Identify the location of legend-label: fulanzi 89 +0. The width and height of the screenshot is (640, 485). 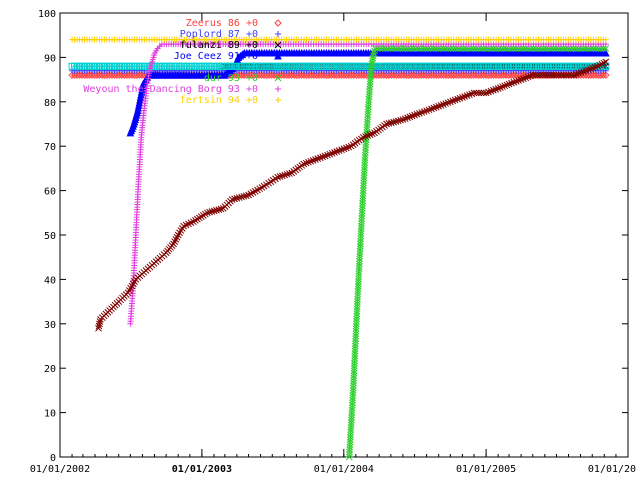
(219, 45).